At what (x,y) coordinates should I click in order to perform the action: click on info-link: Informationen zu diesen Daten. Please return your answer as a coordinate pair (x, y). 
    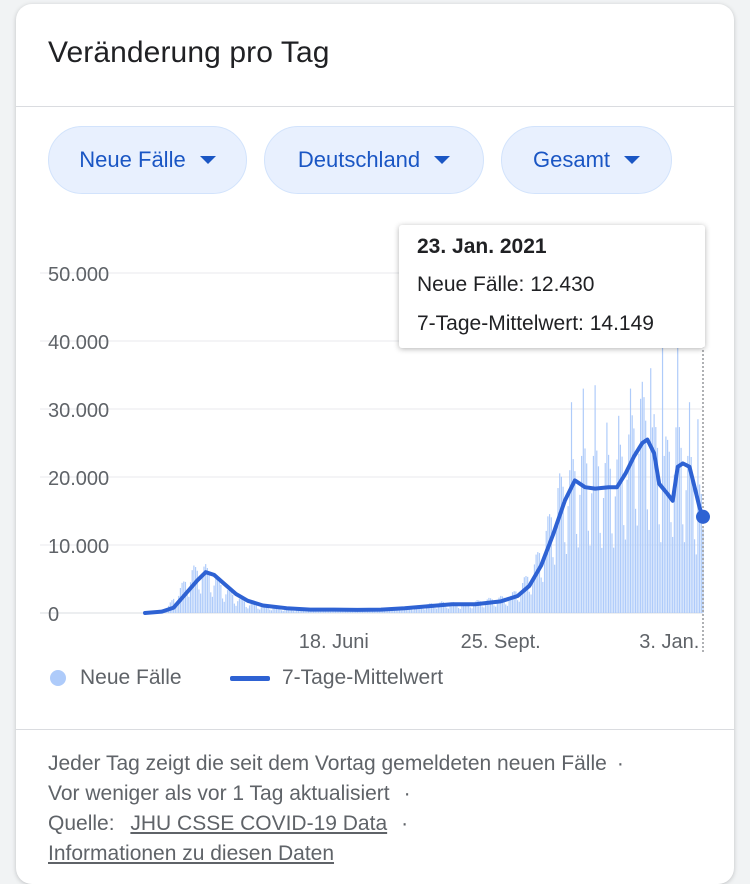
    Looking at the image, I should click on (191, 853).